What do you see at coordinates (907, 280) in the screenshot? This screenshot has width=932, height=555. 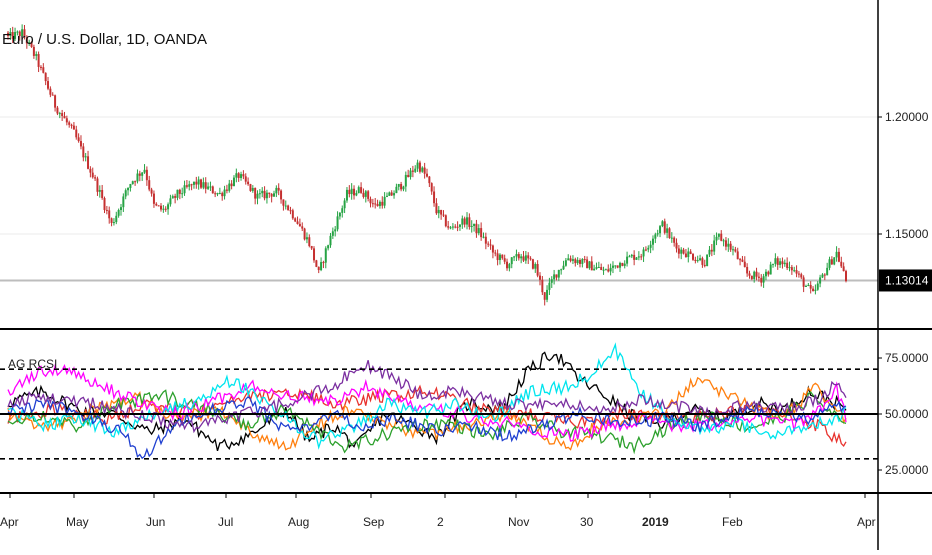 I see `last-price-label: 1.13014` at bounding box center [907, 280].